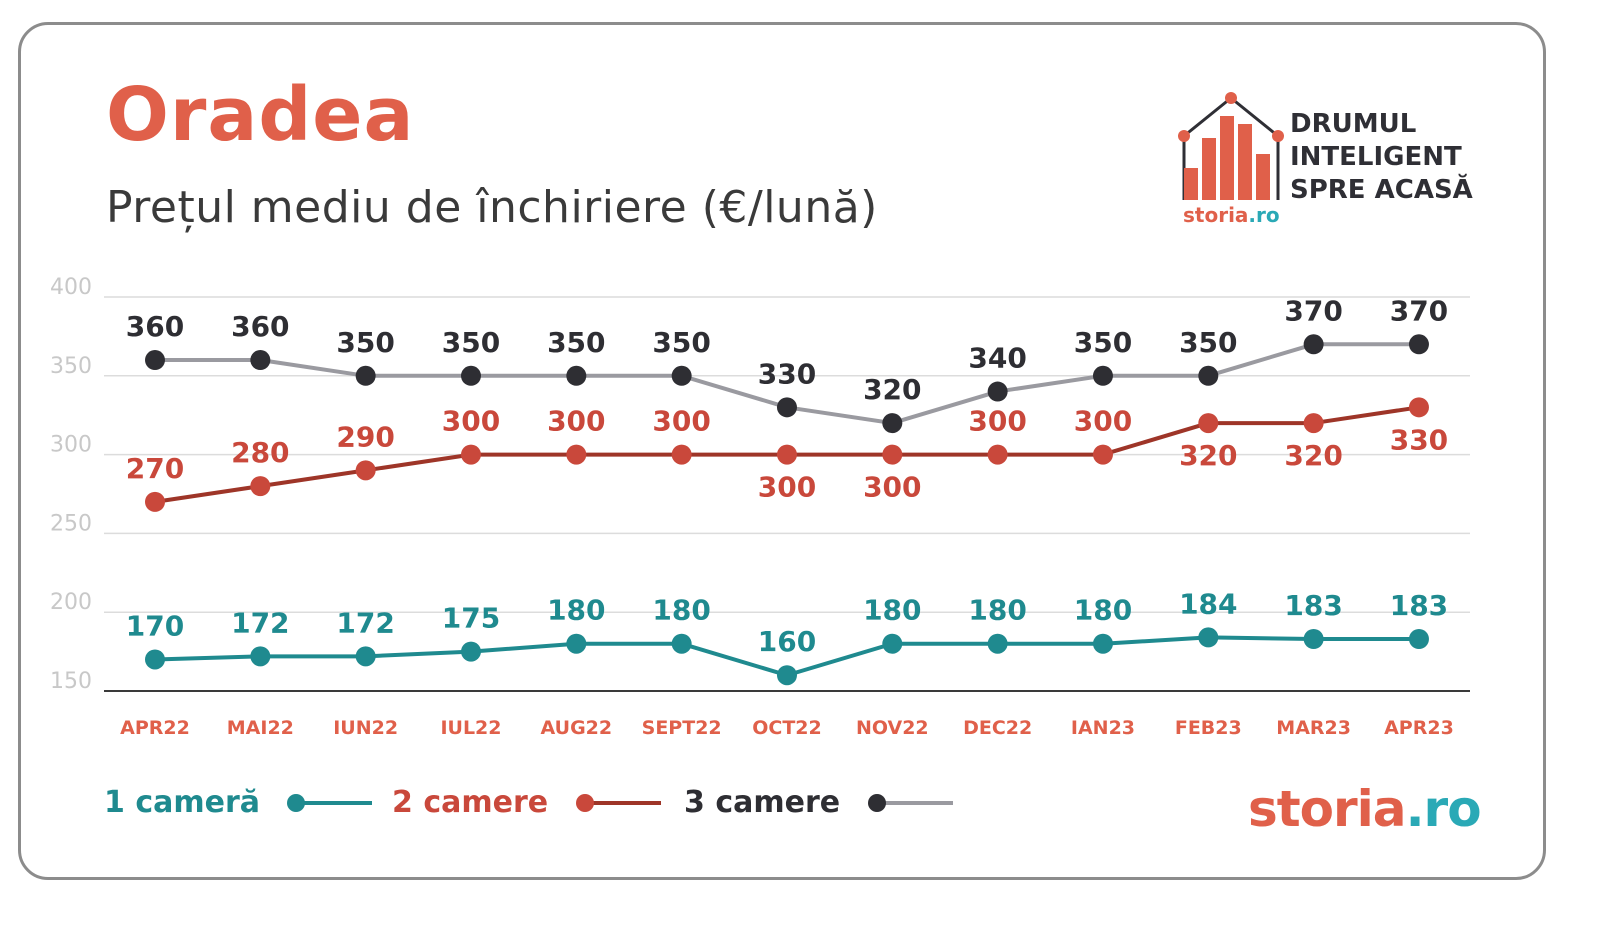 This screenshot has width=1600, height=926. I want to click on legend-label: 2 camere, so click(470, 802).